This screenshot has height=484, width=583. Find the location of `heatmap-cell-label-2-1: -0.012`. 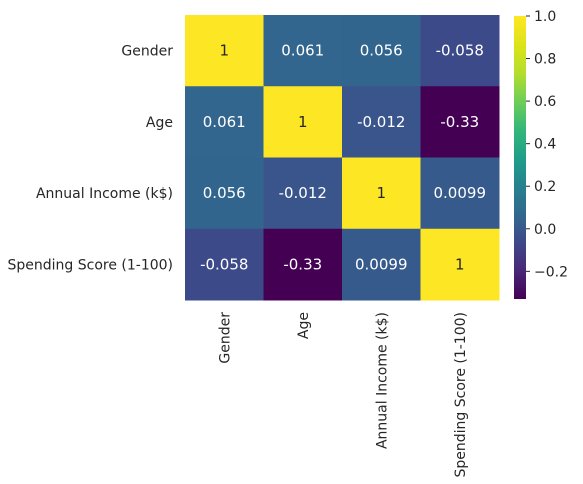

heatmap-cell-label-2-1: -0.012 is located at coordinates (303, 193).